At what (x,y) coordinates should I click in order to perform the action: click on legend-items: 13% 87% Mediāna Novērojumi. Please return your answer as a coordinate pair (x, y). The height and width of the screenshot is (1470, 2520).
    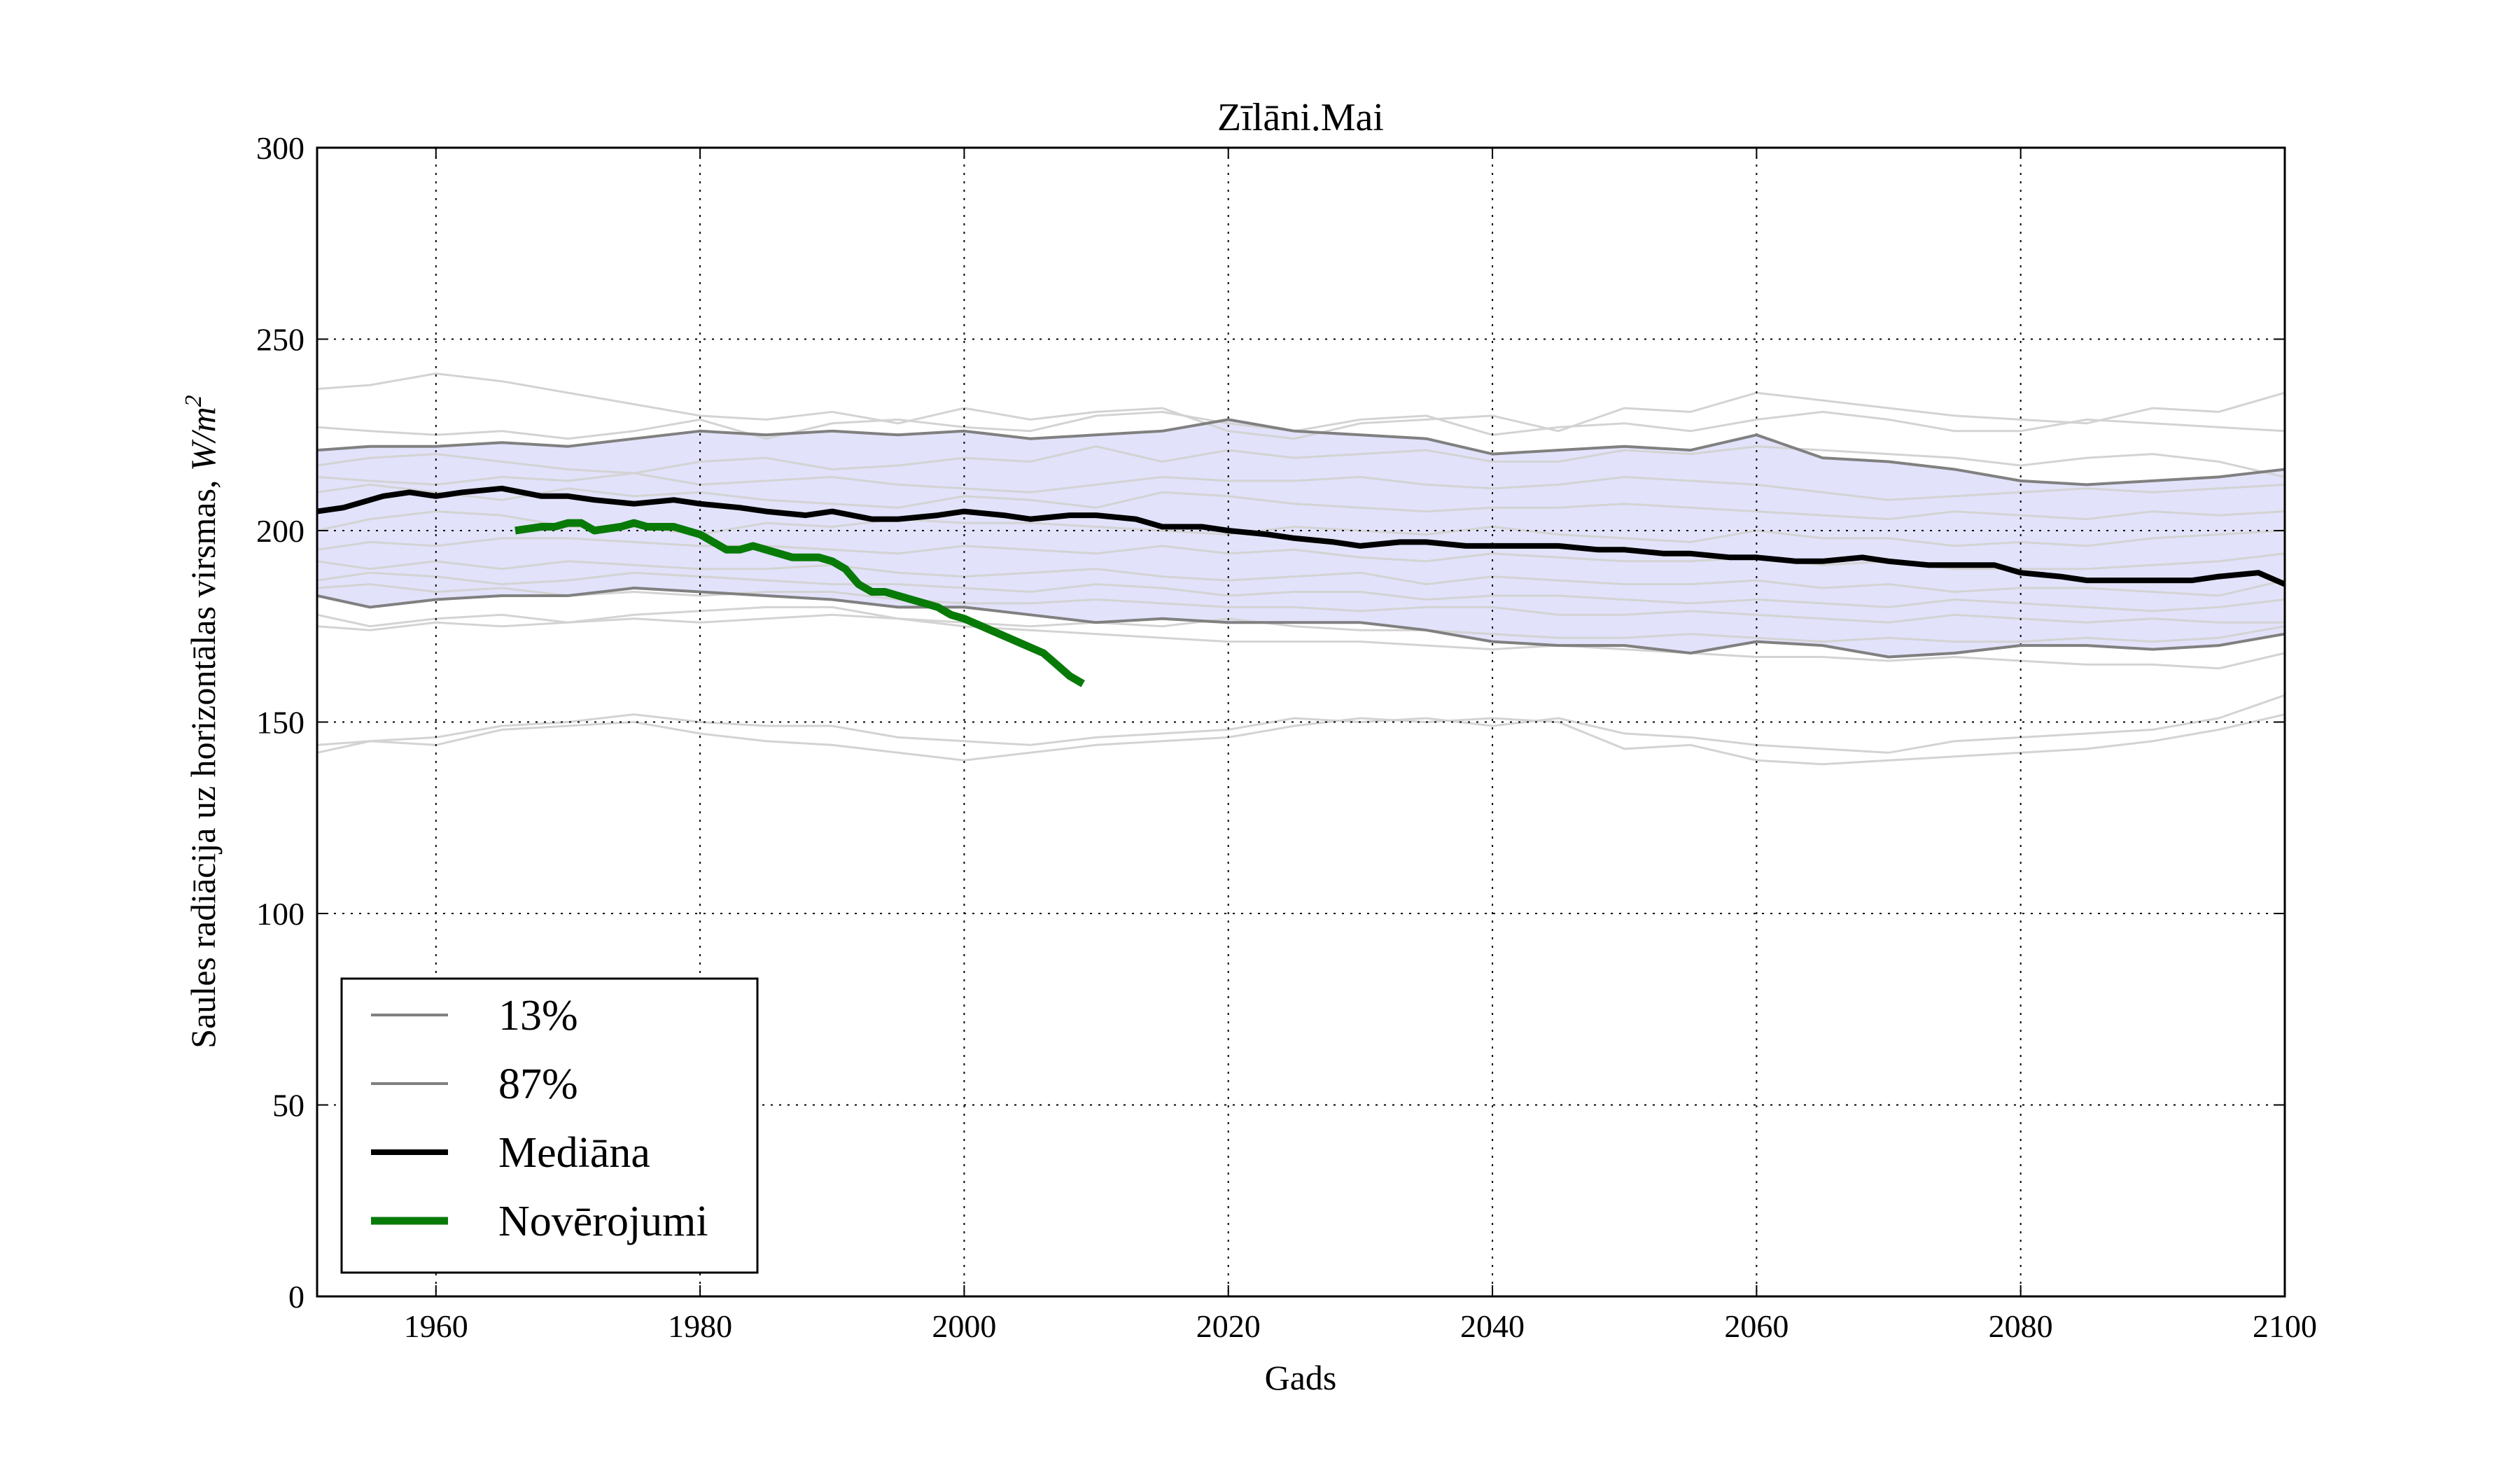
    Looking at the image, I should click on (539, 1118).